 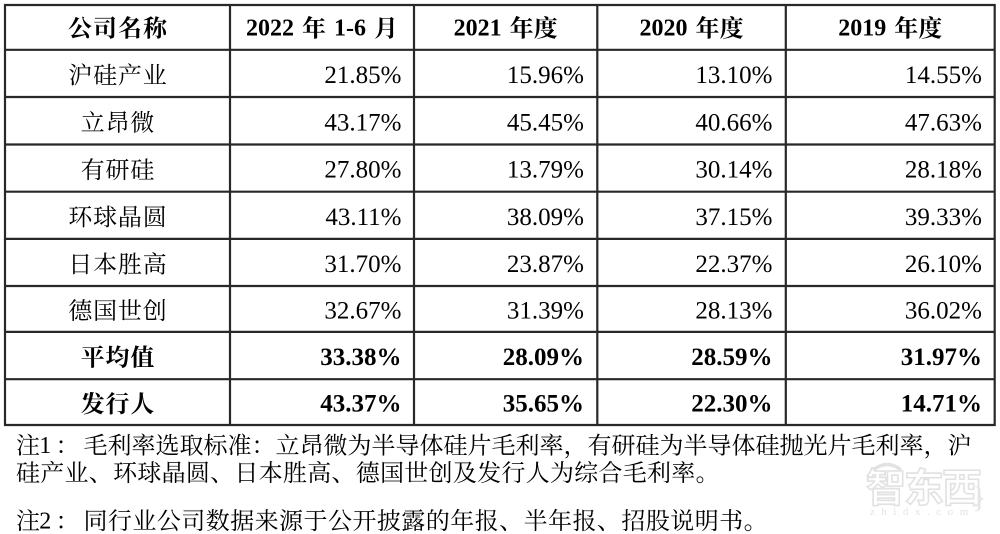 What do you see at coordinates (941, 404) in the screenshot?
I see `svg-text: 14.71%` at bounding box center [941, 404].